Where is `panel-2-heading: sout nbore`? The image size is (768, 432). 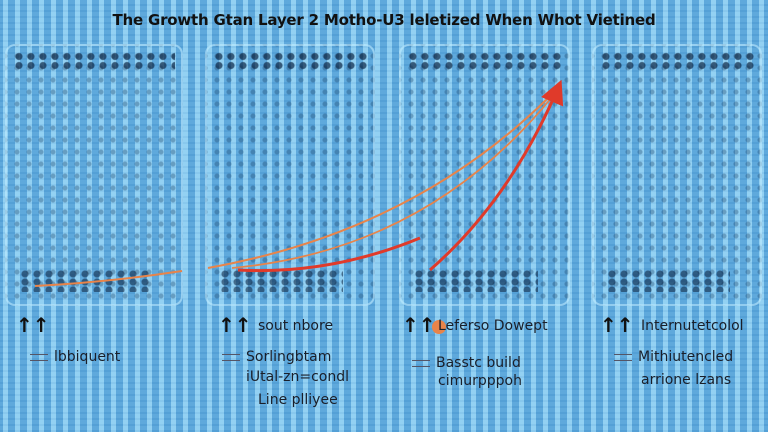
panel-2-heading: sout nbore is located at coordinates (296, 326).